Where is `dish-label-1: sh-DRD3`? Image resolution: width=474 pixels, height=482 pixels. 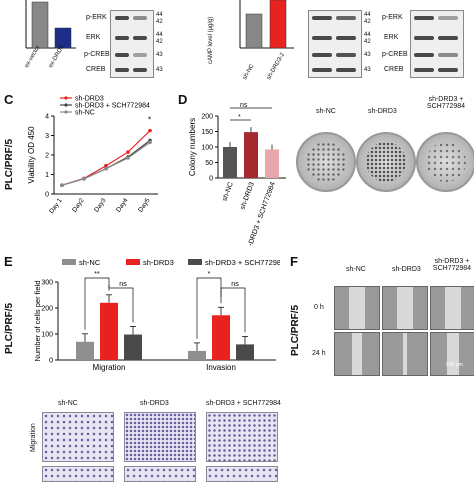
dish-label-1: sh-DRD3 is located at coordinates (382, 111).